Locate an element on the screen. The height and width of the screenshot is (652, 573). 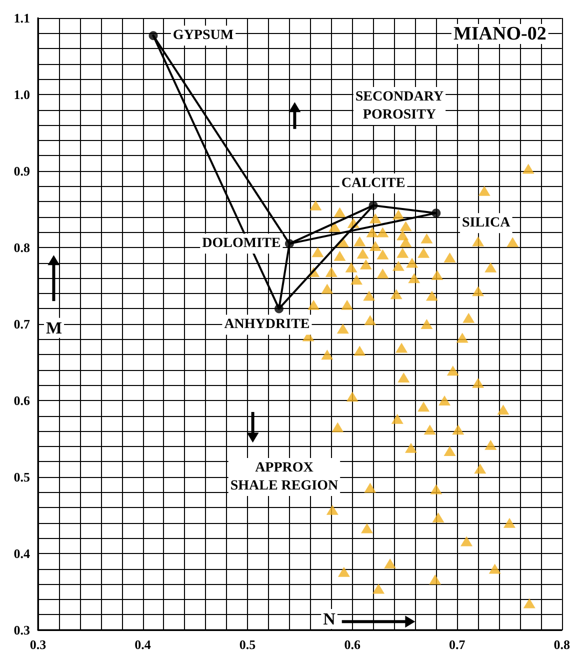
y-tick-label: 0.3 is located at coordinates (22, 630).